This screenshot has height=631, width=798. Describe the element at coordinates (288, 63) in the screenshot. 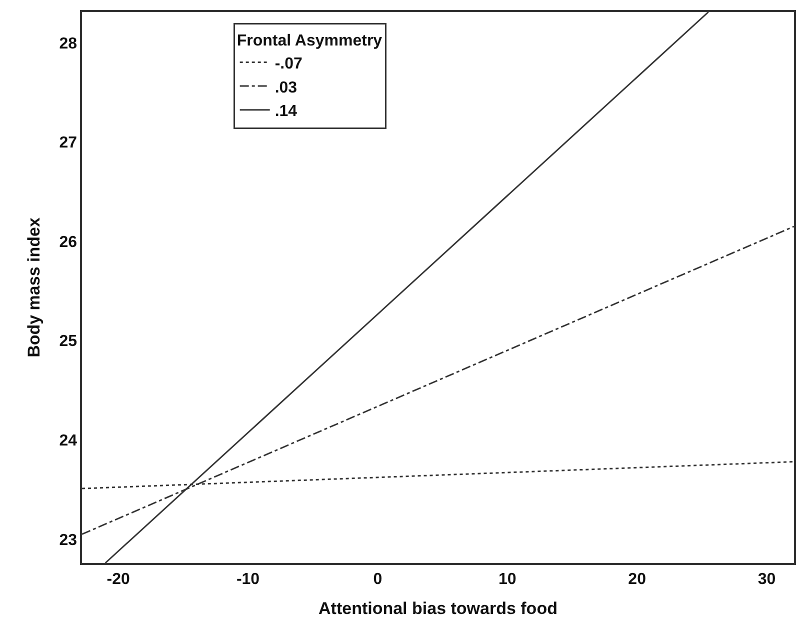

I see `legend-label: -.07` at that location.